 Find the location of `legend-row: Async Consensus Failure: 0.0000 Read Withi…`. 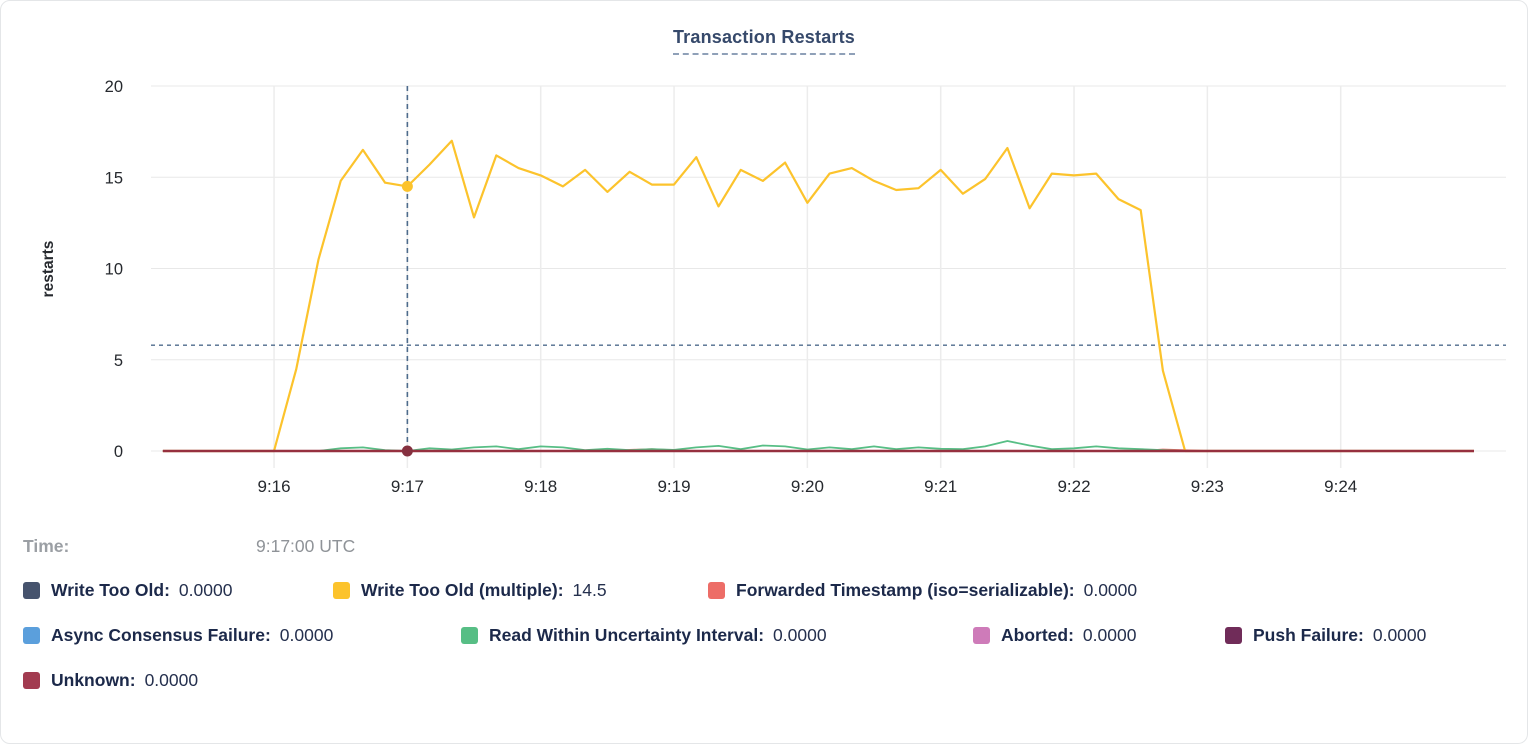

legend-row: Async Consensus Failure: 0.0000 Read Withi… is located at coordinates (766, 635).